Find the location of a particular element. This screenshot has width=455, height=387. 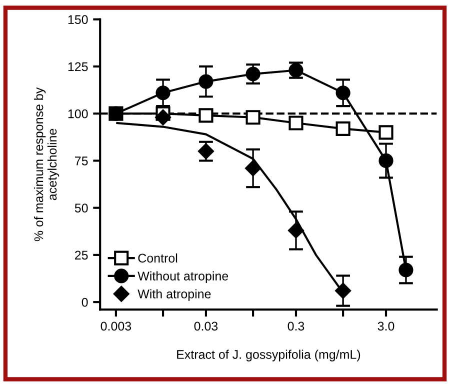

legend-label: Without atropine is located at coordinates (183, 277).